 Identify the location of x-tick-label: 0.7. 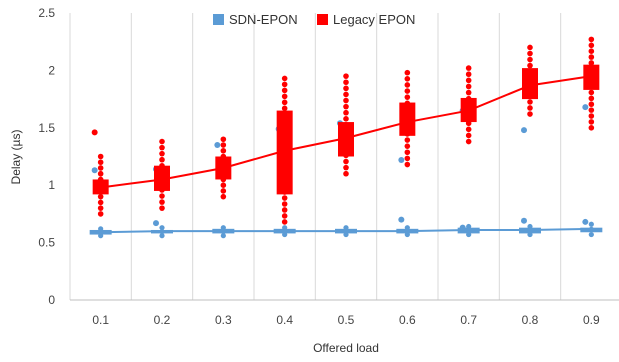
(468, 320).